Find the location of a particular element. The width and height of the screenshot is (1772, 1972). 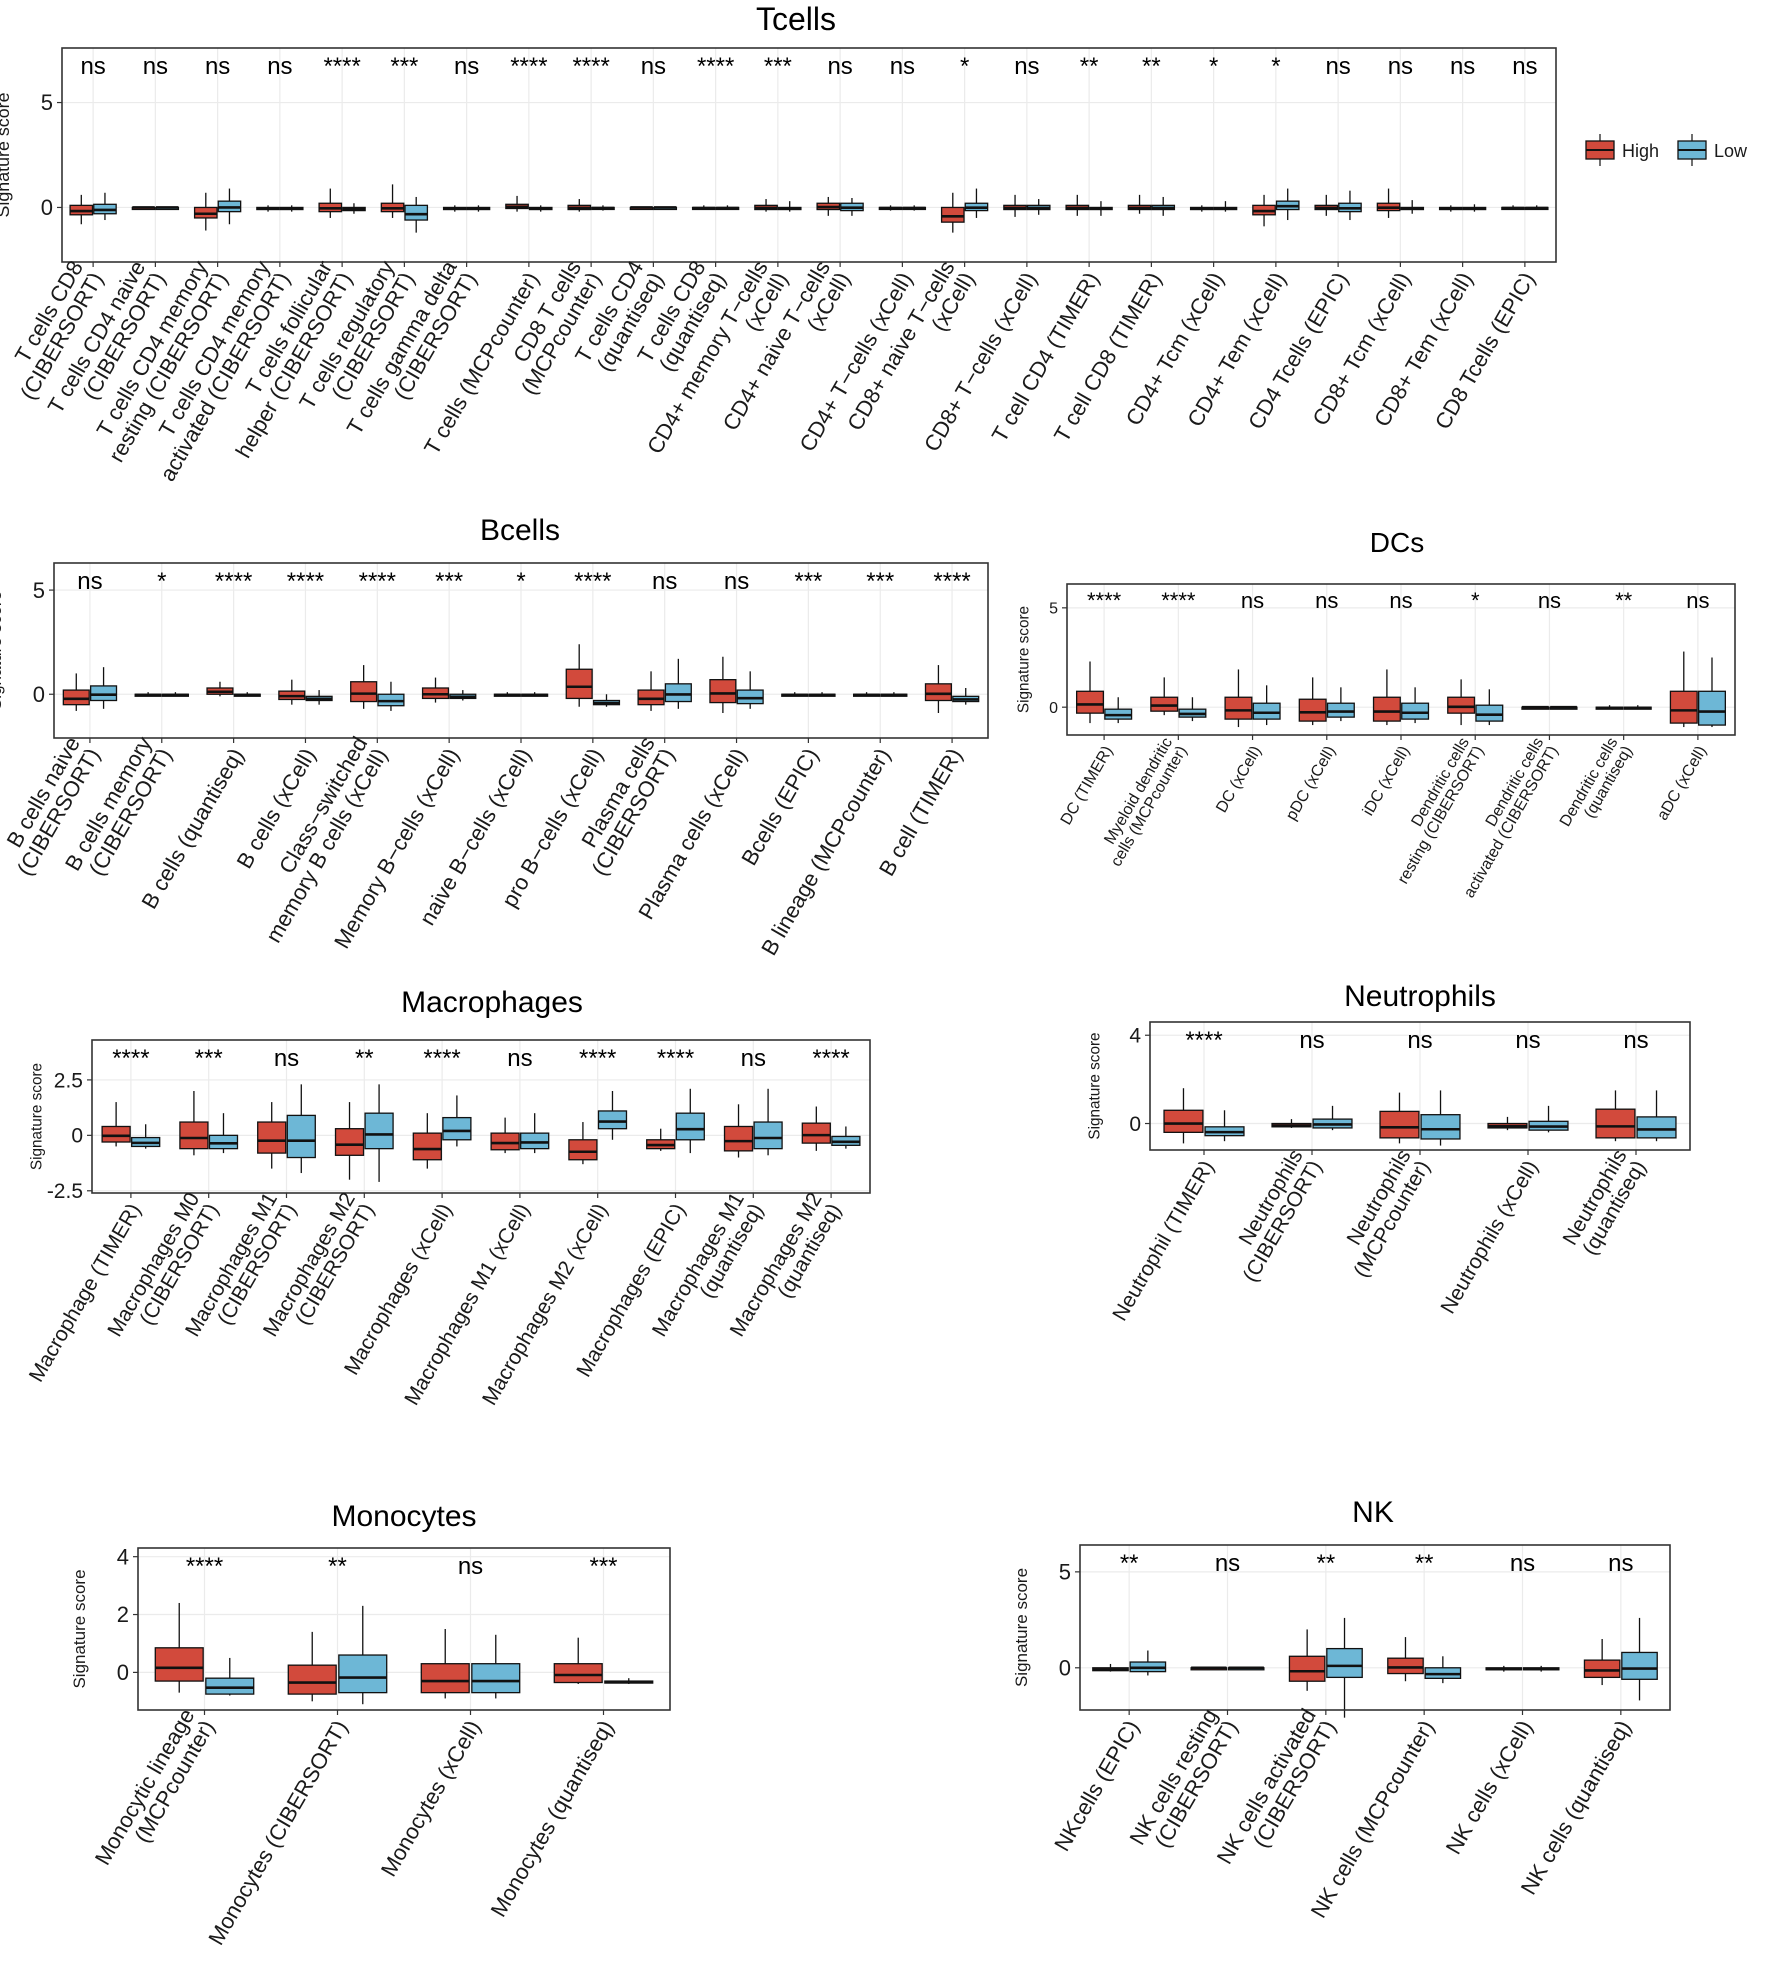

dcs-significance-labels: **** **** ns ns ns * ns ** ns is located at coordinates (1398, 600).